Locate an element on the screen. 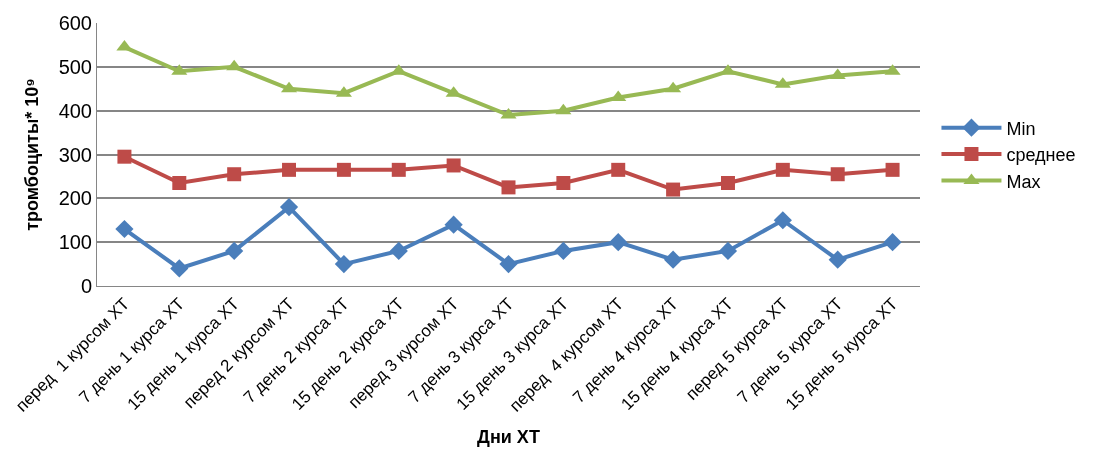 This screenshot has height=455, width=1093. y-tick-label: 0 is located at coordinates (86, 286).